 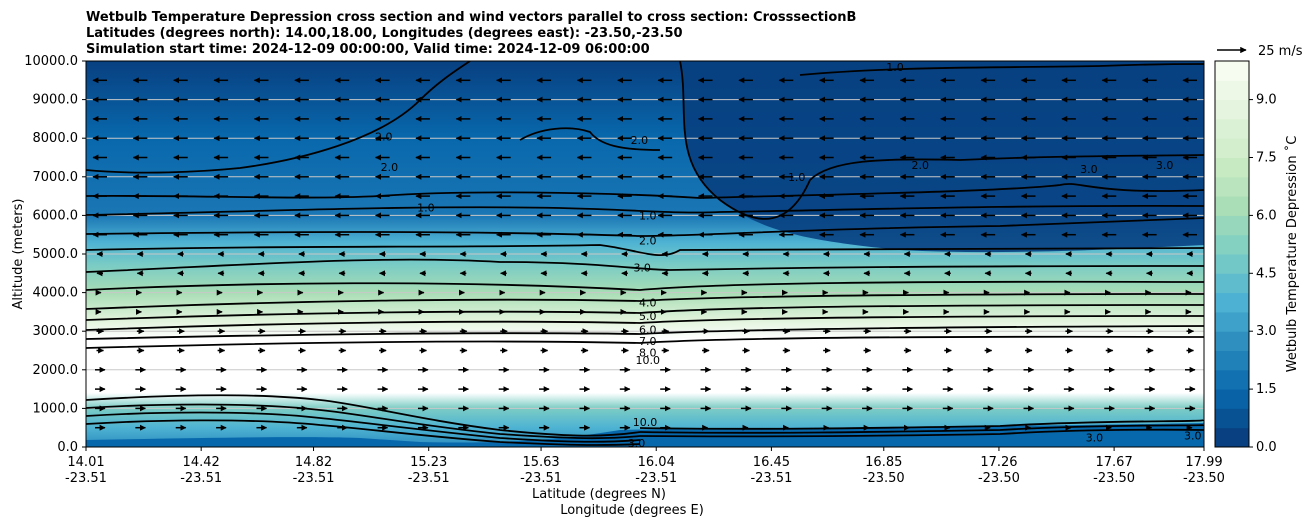 What do you see at coordinates (1266, 215) in the screenshot?
I see `colorbar-tick-label: 6.0` at bounding box center [1266, 215].